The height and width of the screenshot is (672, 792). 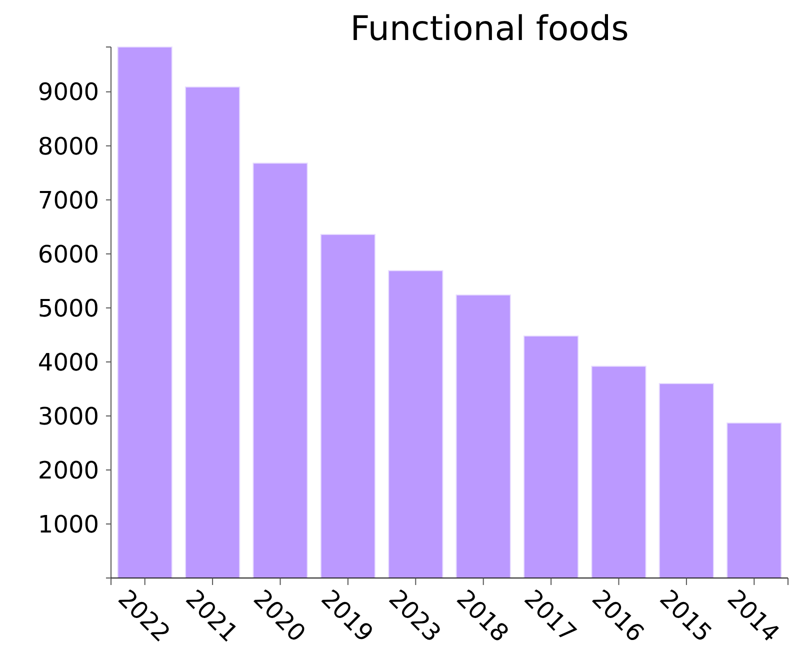 What do you see at coordinates (68, 416) in the screenshot?
I see `y-tick-label: 3000` at bounding box center [68, 416].